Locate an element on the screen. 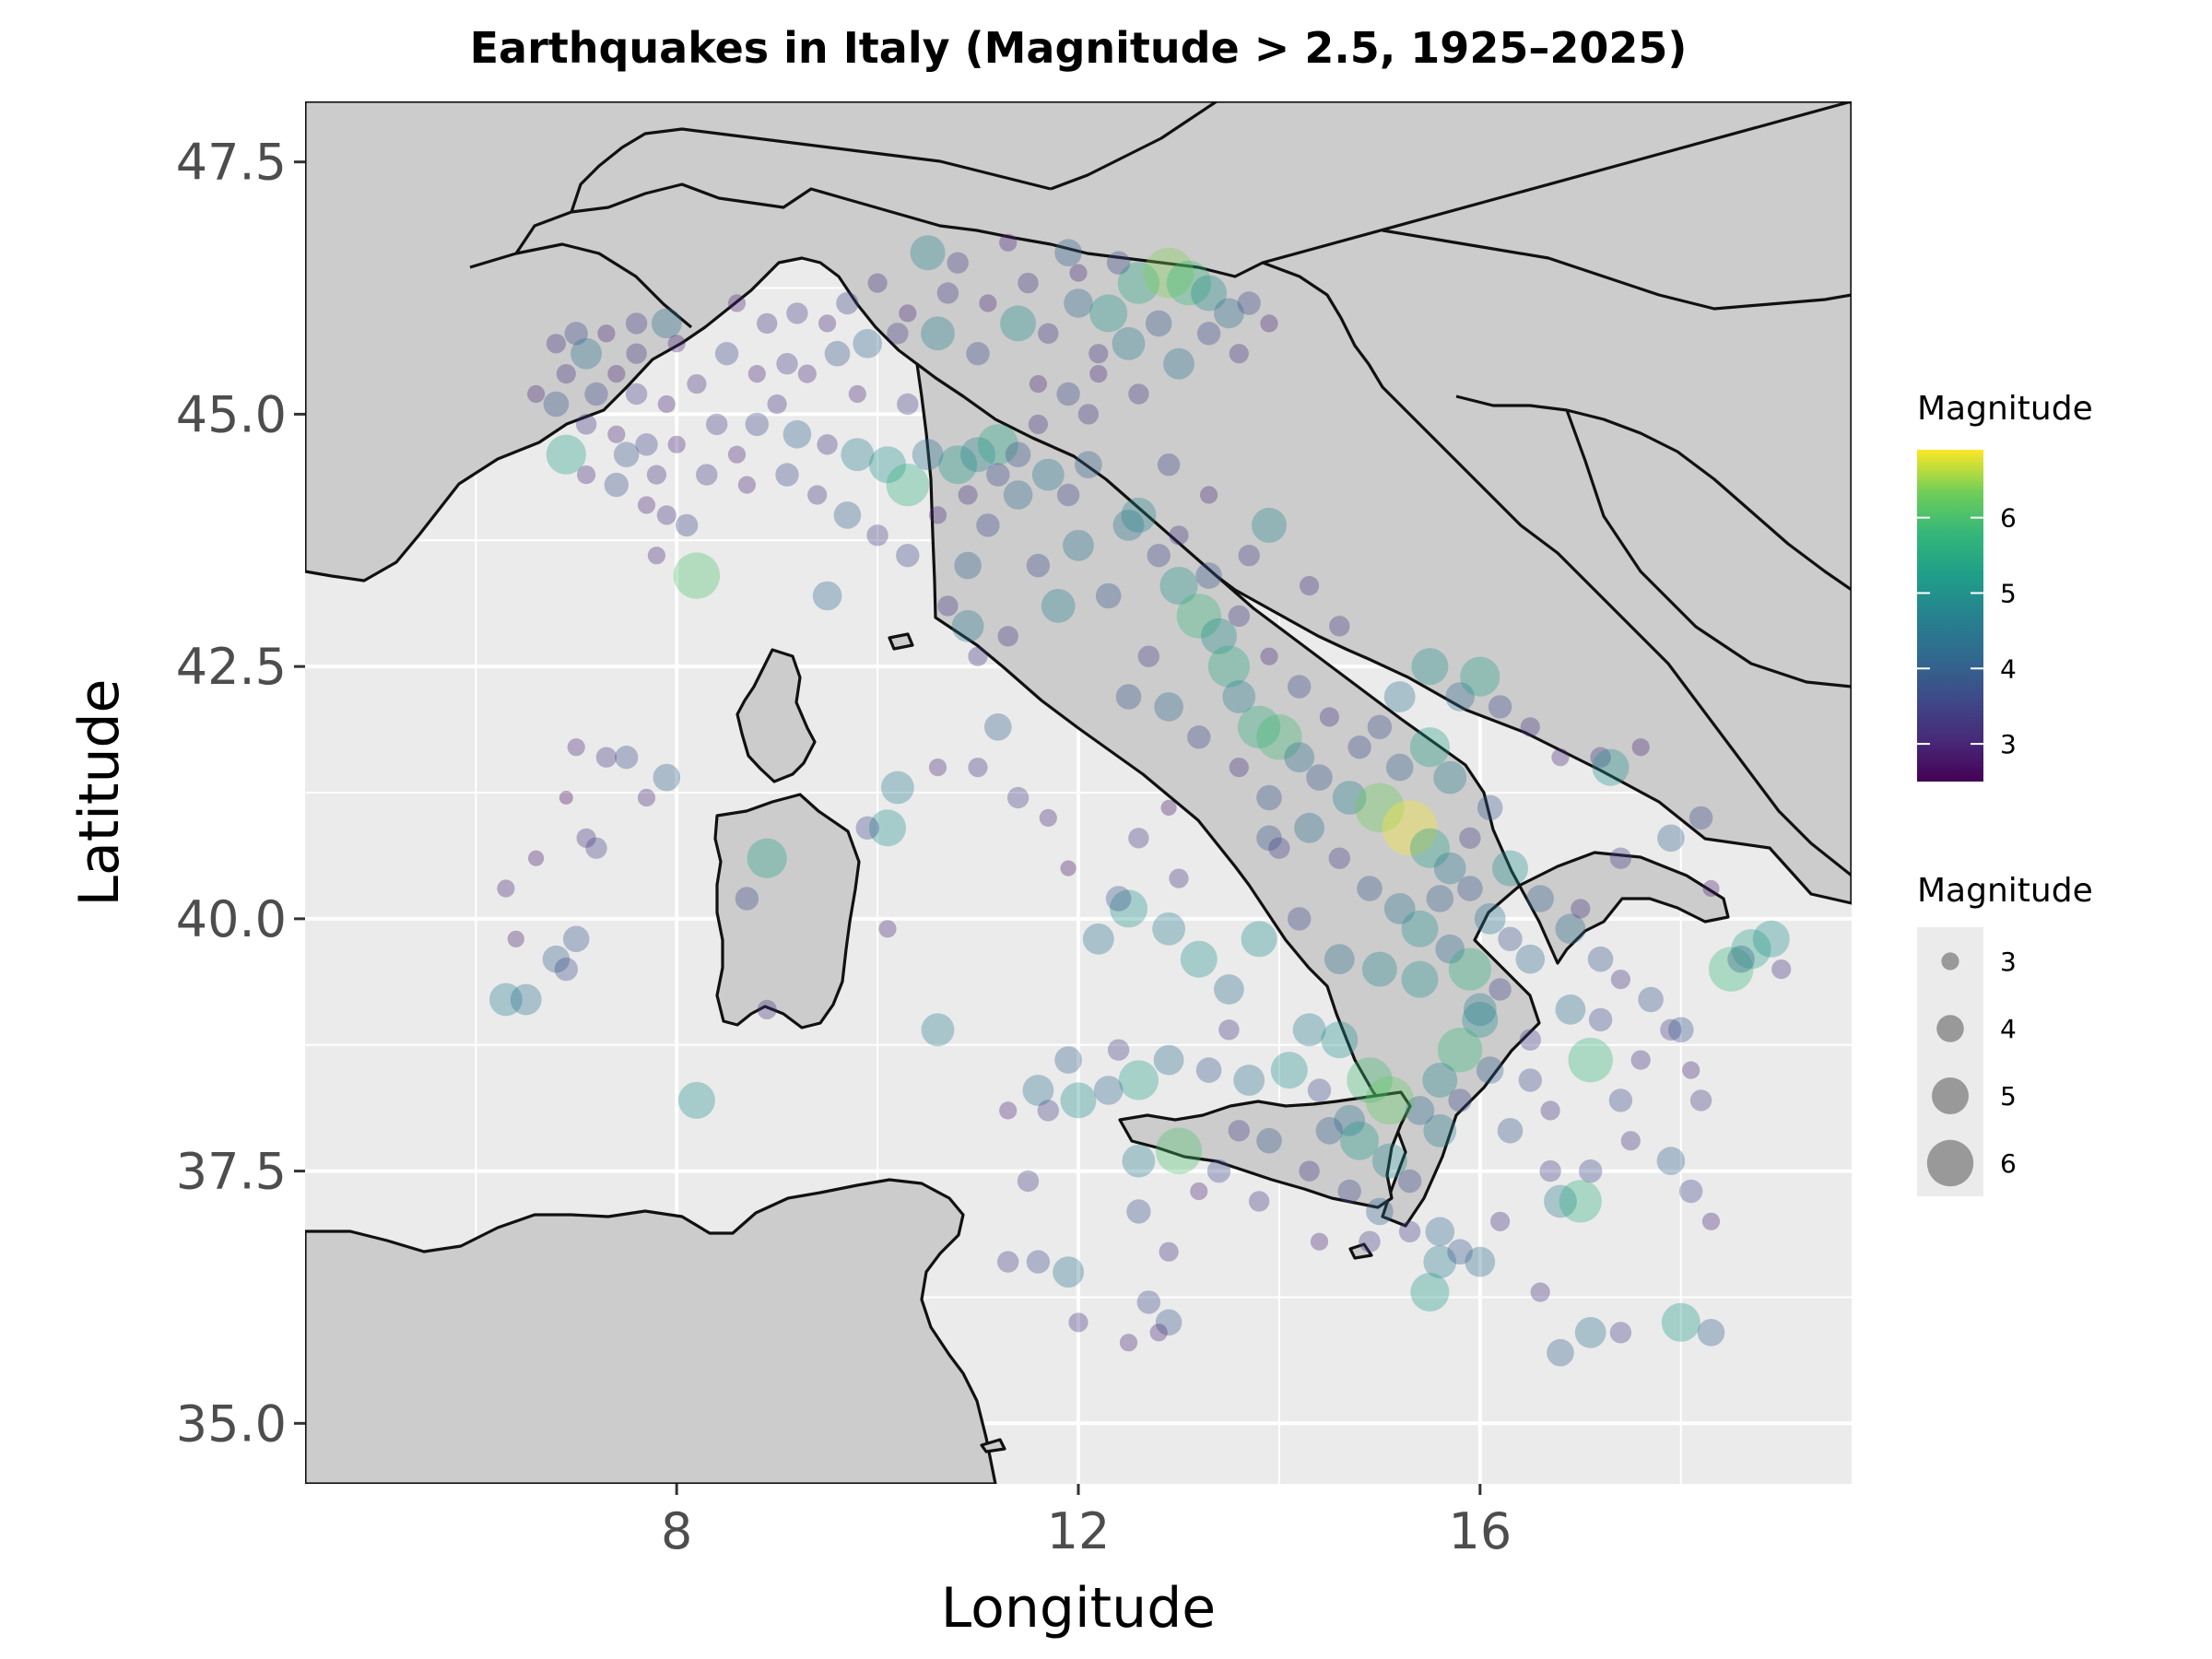 The image size is (2212, 1659). color-legend-label: 3 is located at coordinates (2008, 744).